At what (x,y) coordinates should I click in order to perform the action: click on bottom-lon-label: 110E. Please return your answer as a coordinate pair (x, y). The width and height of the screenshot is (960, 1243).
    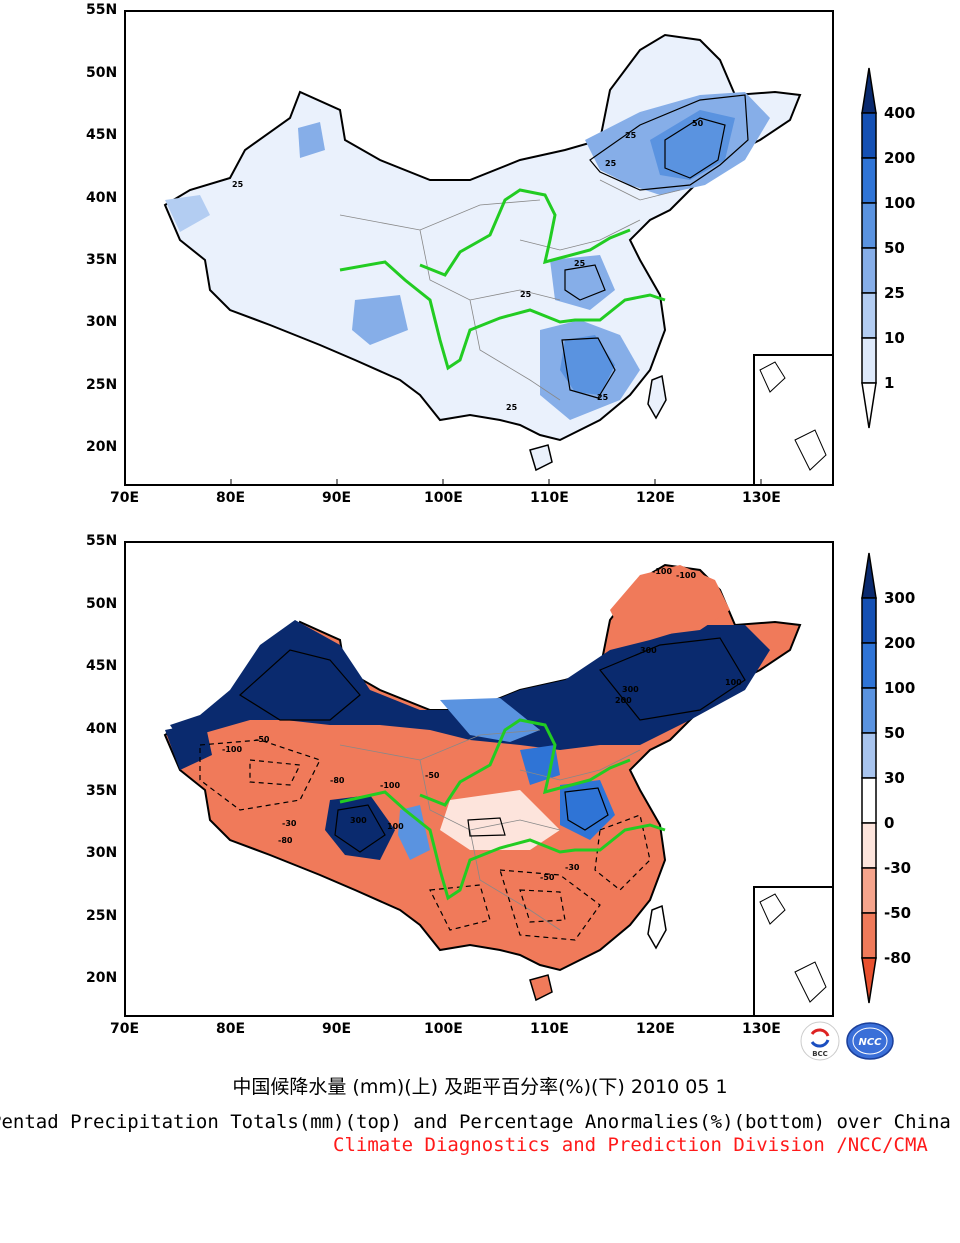
    Looking at the image, I should click on (549, 1029).